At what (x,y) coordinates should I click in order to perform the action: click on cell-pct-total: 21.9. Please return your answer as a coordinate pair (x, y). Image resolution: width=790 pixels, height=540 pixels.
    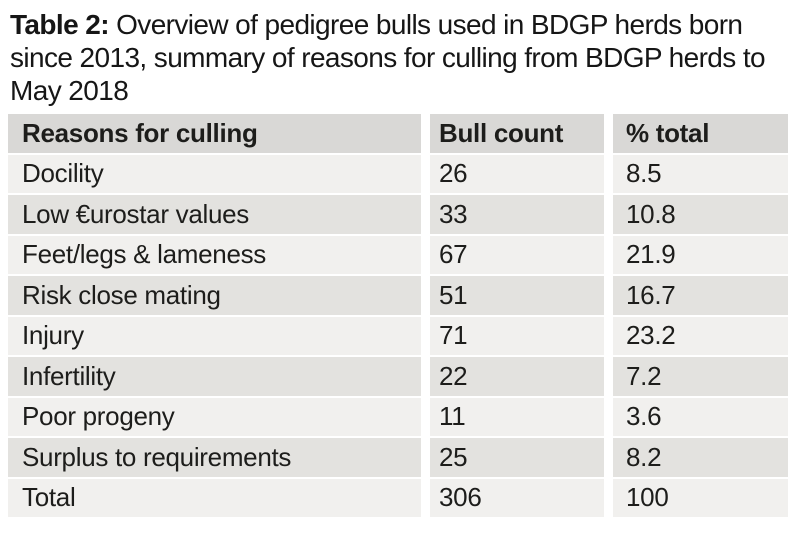
    Looking at the image, I should click on (700, 255).